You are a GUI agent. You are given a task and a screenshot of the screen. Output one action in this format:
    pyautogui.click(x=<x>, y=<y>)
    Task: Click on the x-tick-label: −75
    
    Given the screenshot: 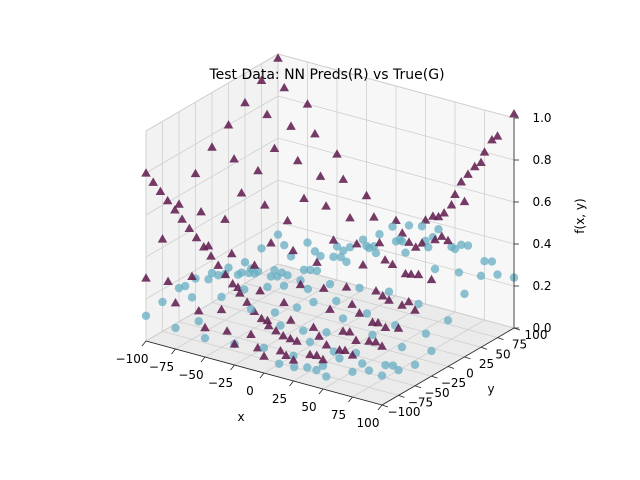 What is the action you would take?
    pyautogui.click(x=161, y=367)
    